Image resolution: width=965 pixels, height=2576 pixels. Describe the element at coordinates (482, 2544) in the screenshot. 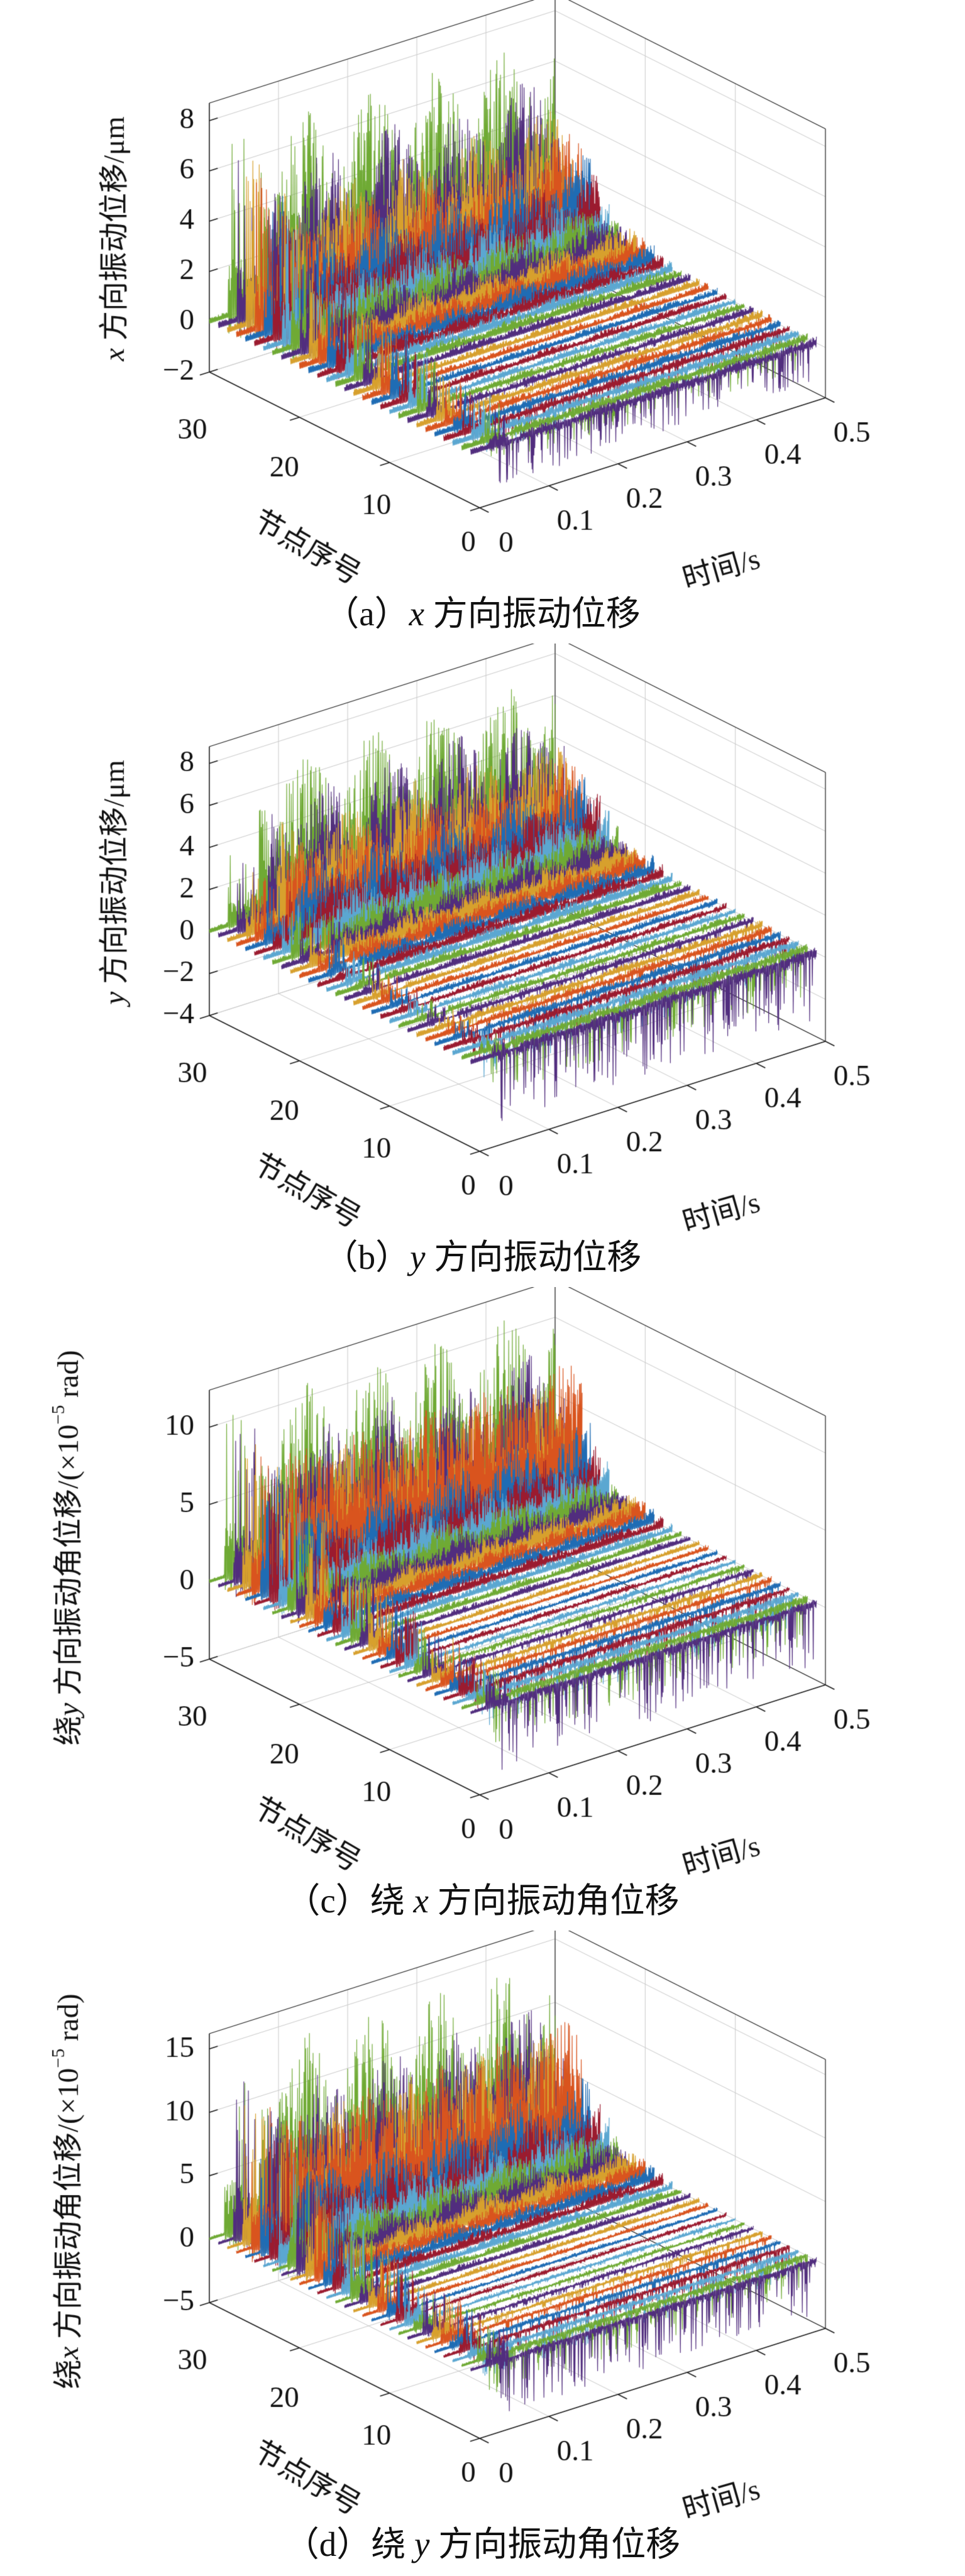

I see `chart-caption-d: （d）绕 y 方向振动角位移` at that location.